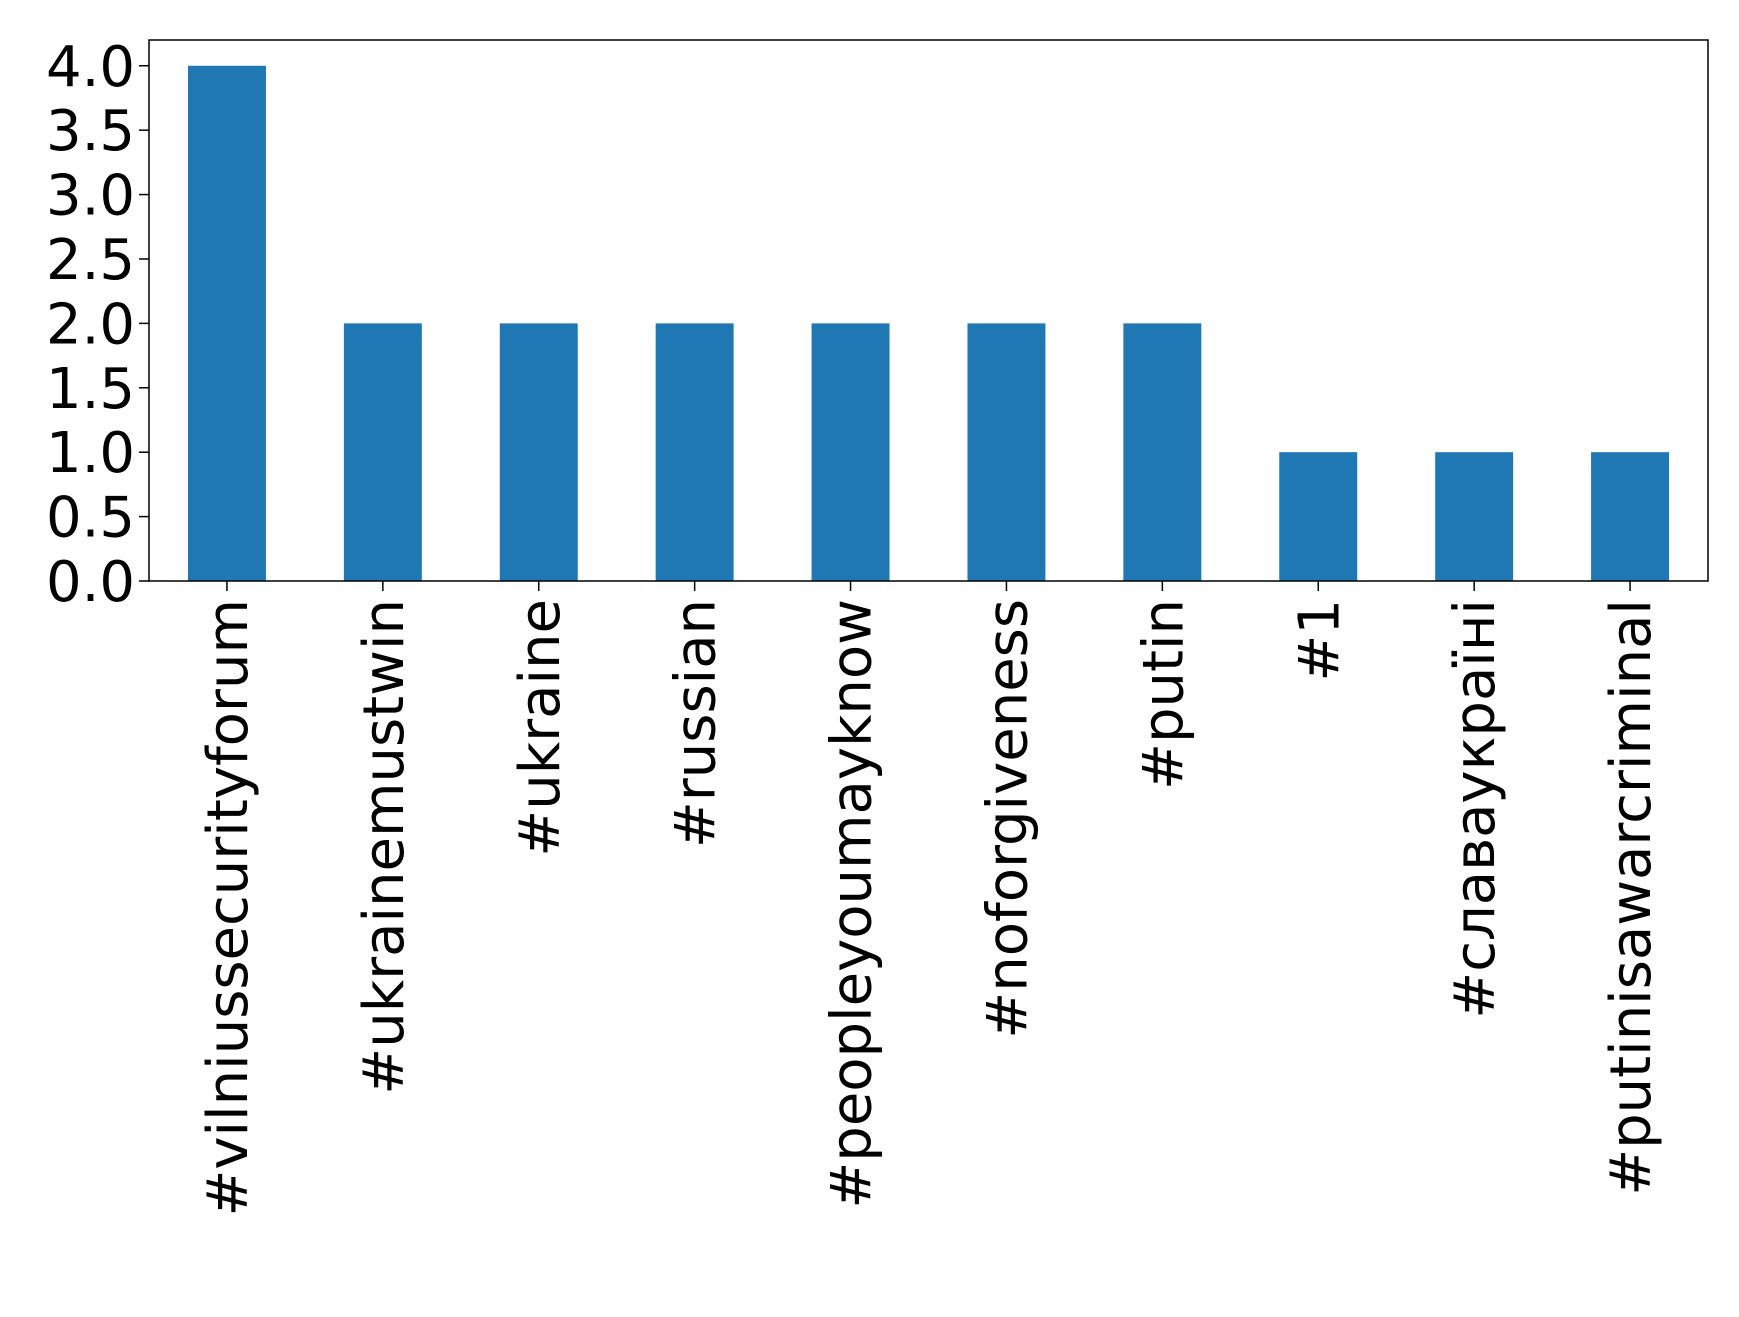 The height and width of the screenshot is (1317, 1739). What do you see at coordinates (1319, 640) in the screenshot?
I see `x-tick-label: #1` at bounding box center [1319, 640].